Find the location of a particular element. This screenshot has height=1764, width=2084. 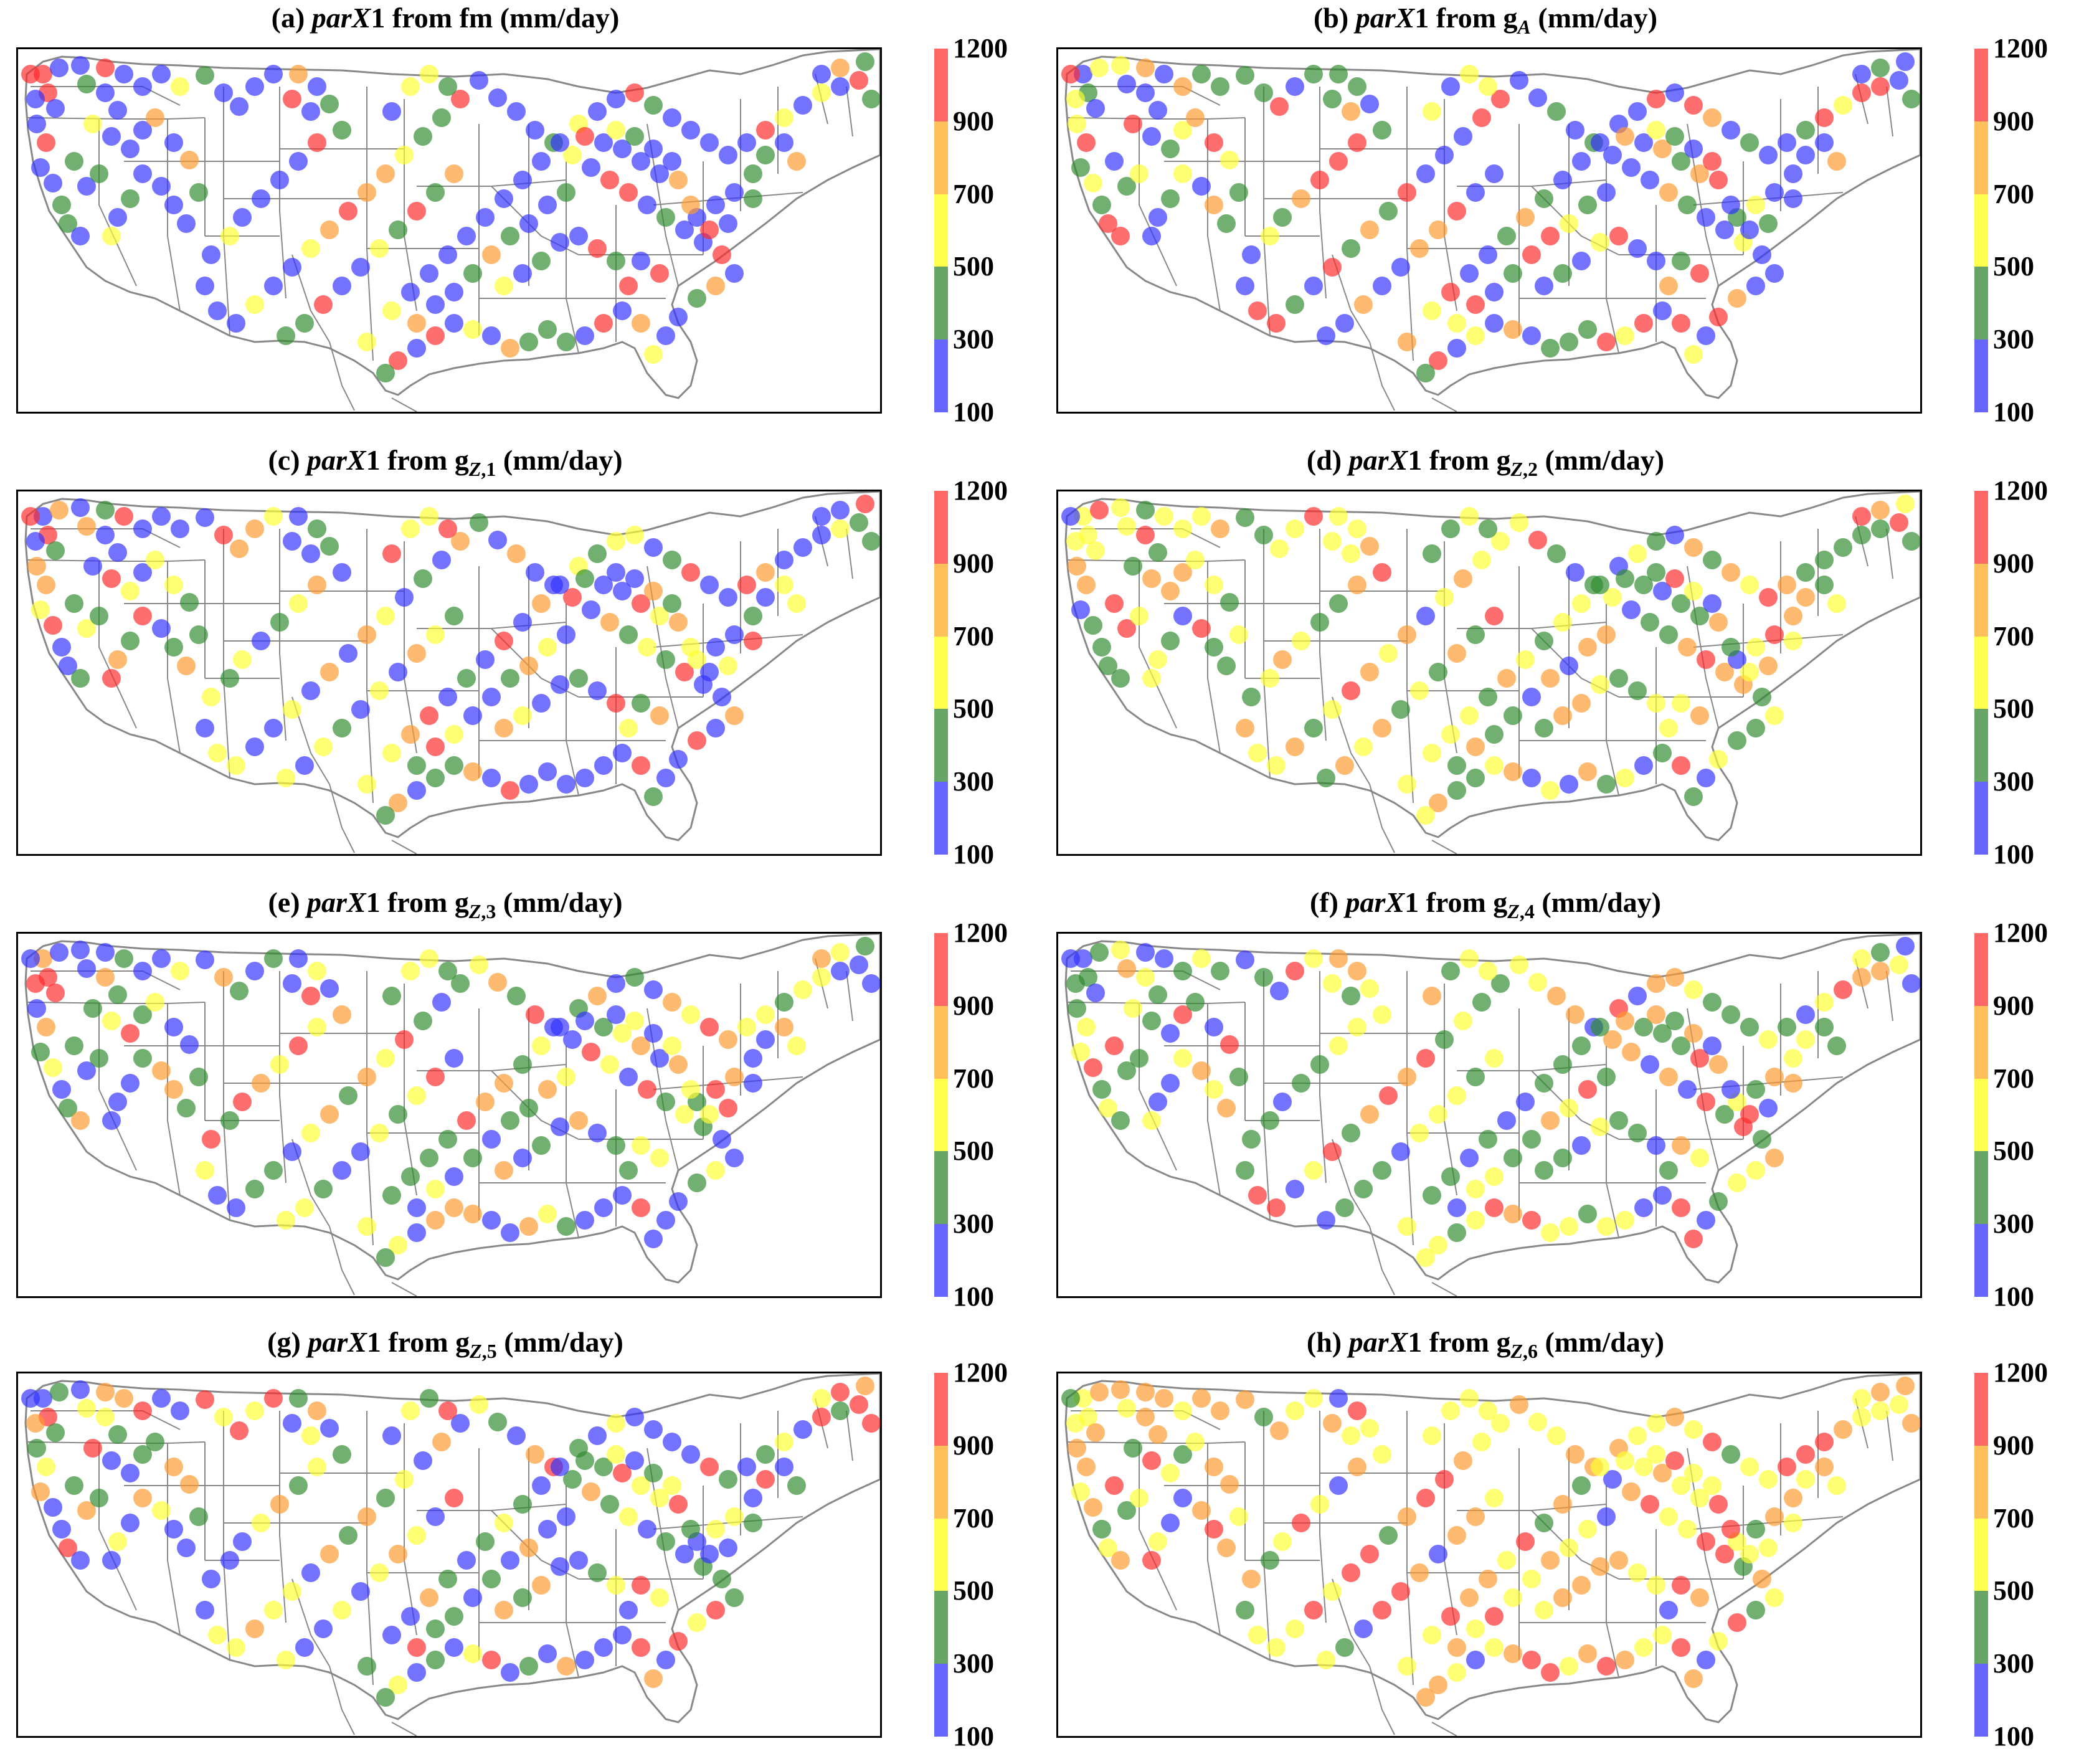

colorbar-tick-label: 900 is located at coordinates (2014, 1005).